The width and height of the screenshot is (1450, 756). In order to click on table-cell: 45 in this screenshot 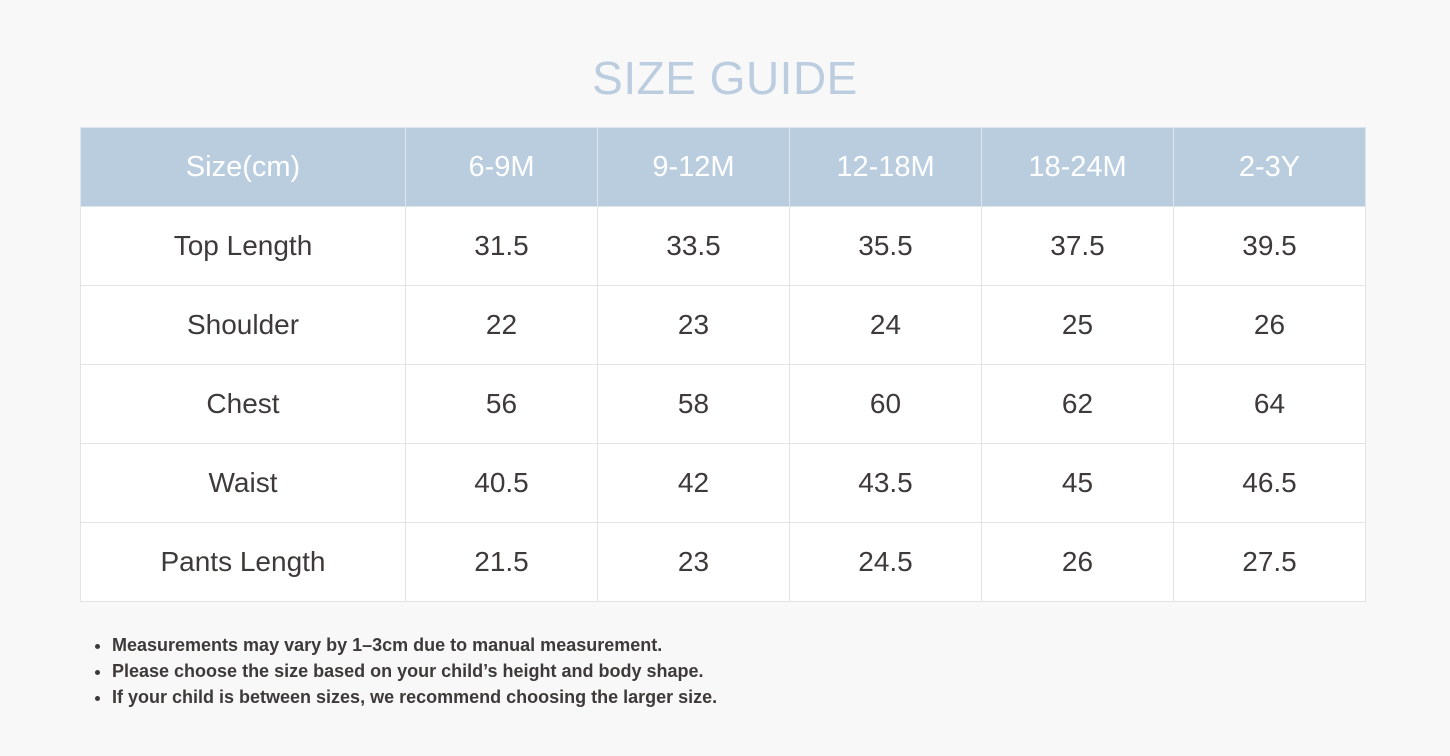, I will do `click(1077, 483)`.